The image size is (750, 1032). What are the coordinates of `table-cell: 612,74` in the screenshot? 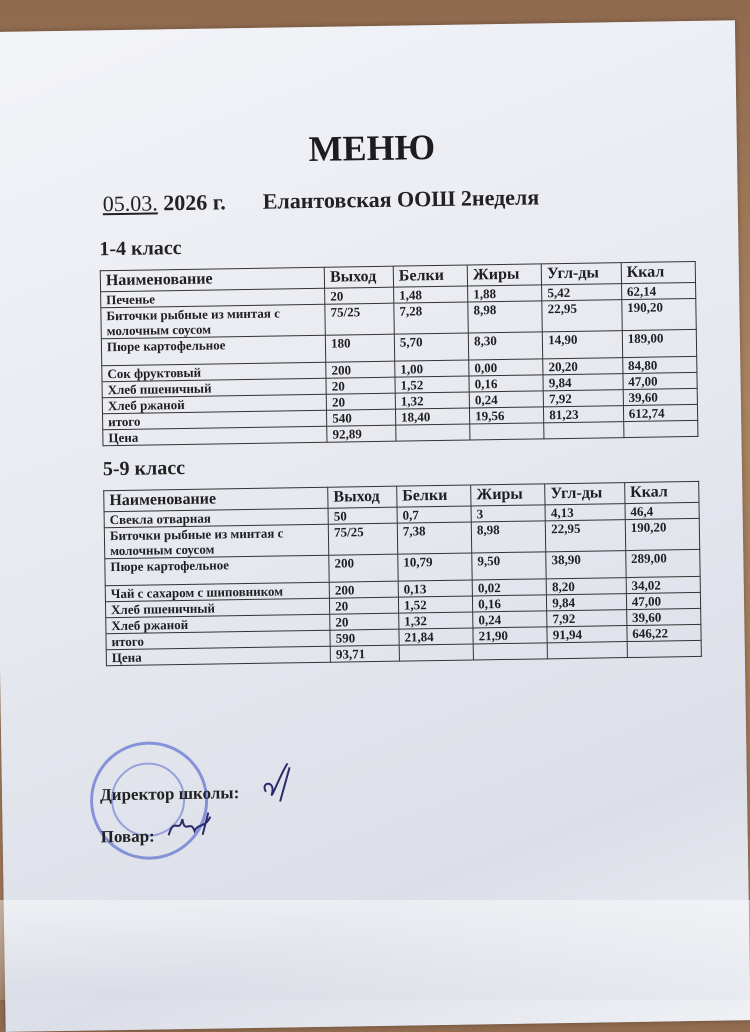 It's located at (660, 413).